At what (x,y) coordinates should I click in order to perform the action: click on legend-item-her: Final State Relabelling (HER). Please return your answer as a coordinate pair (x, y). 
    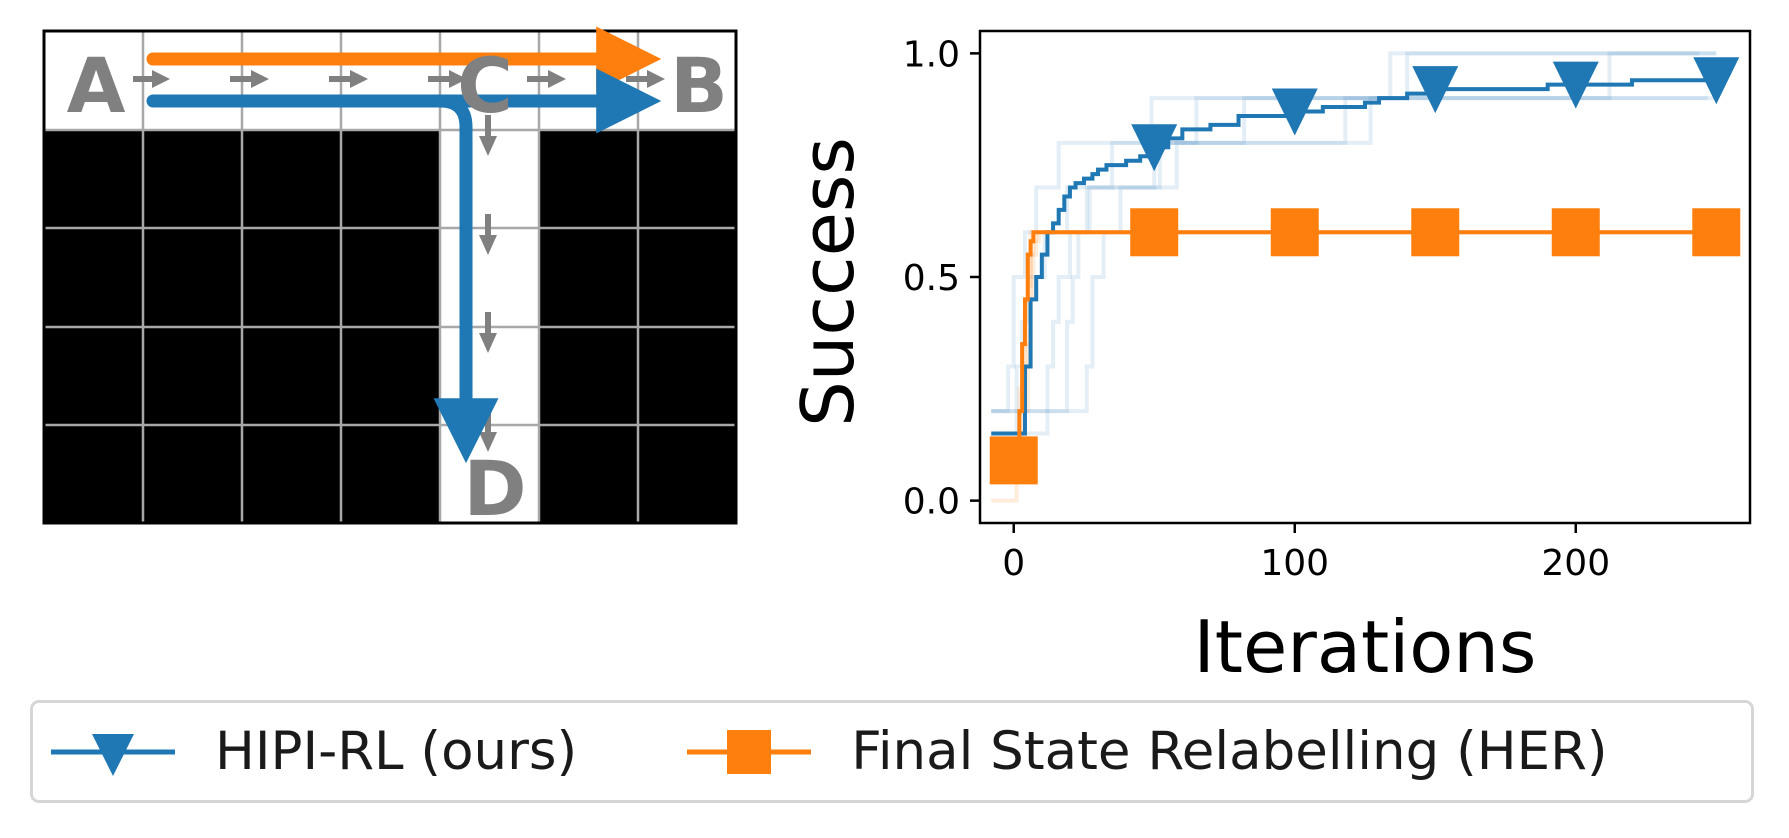
    Looking at the image, I should click on (1147, 751).